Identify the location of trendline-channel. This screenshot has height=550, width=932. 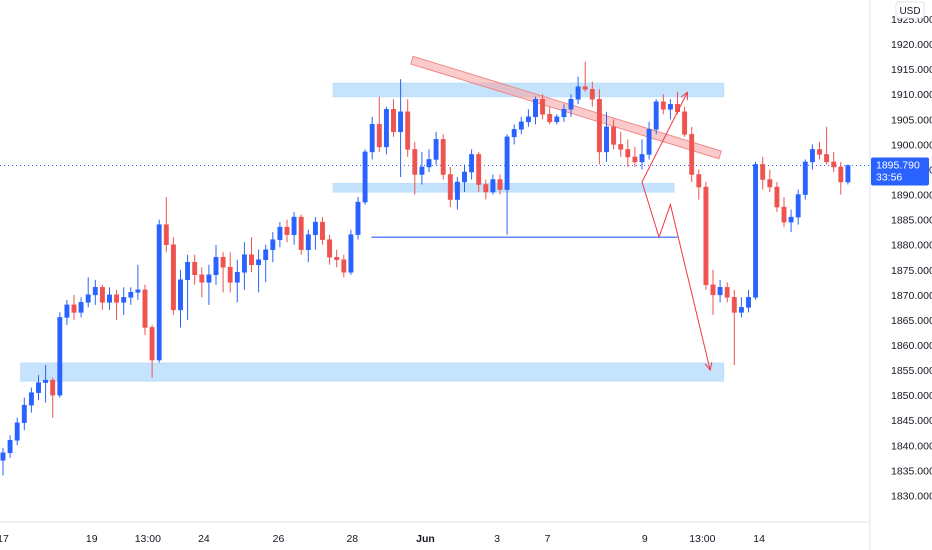
(566, 107).